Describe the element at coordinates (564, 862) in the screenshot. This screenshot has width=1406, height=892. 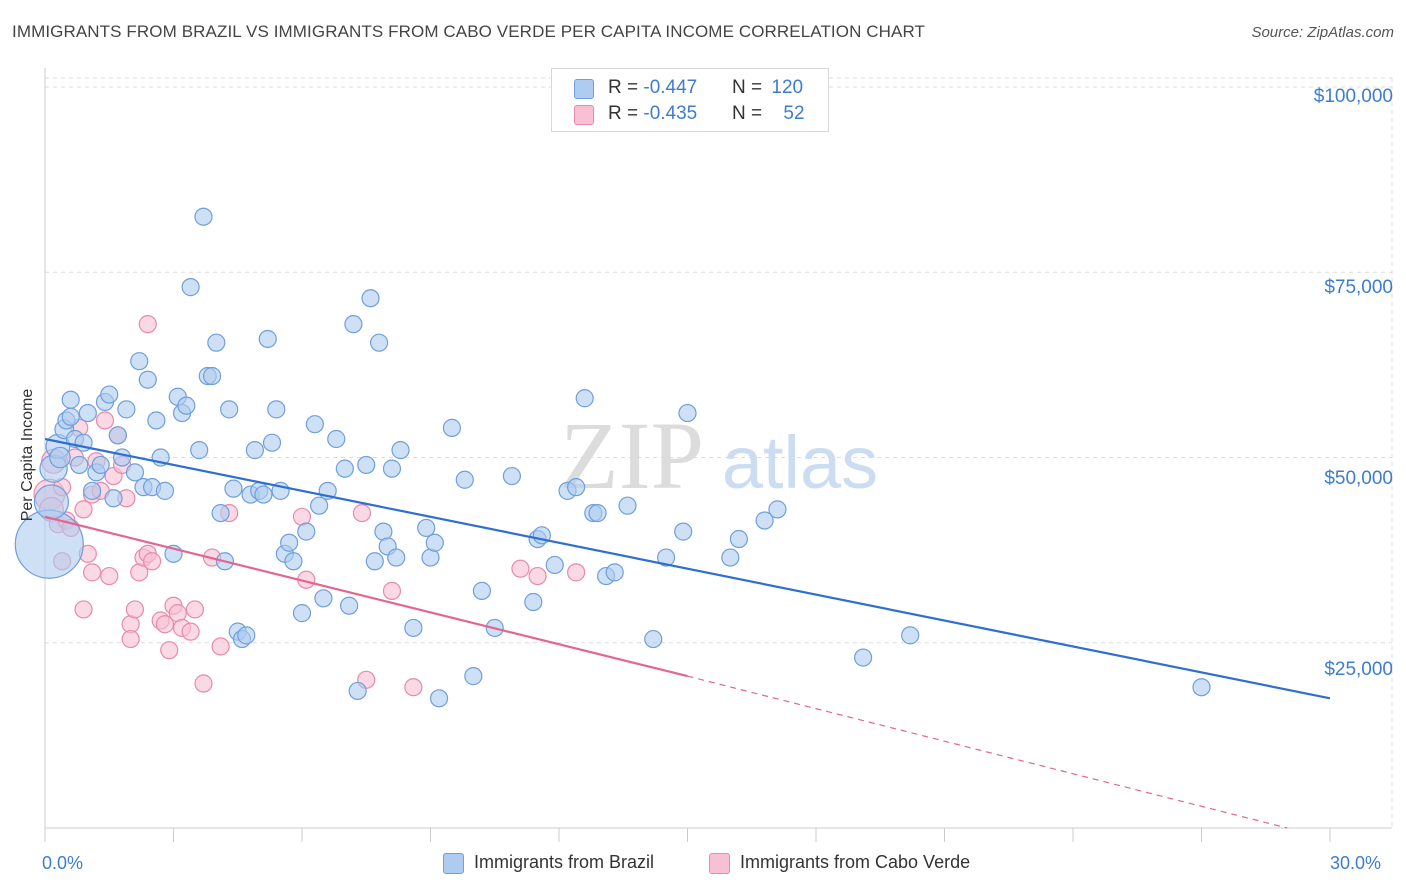
I see `bottom-legend-label-brazil: Immigrants from Brazil` at that location.